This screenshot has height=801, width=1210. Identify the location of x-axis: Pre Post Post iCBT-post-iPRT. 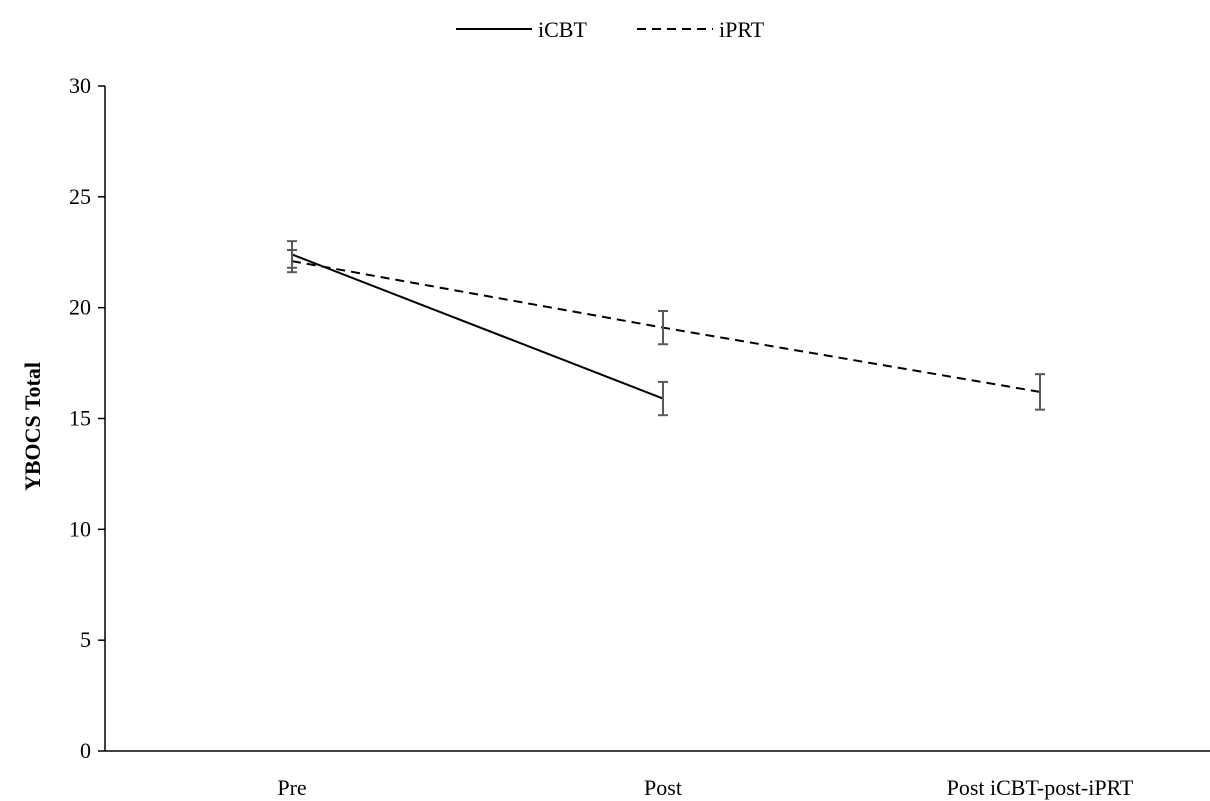
(657, 775).